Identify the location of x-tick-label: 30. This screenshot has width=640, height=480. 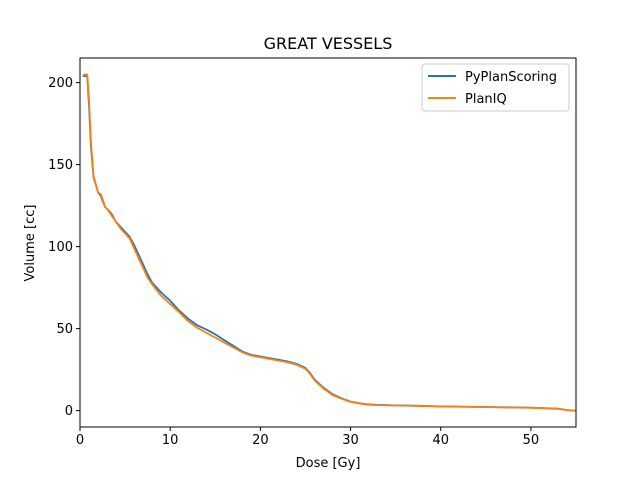
(350, 440).